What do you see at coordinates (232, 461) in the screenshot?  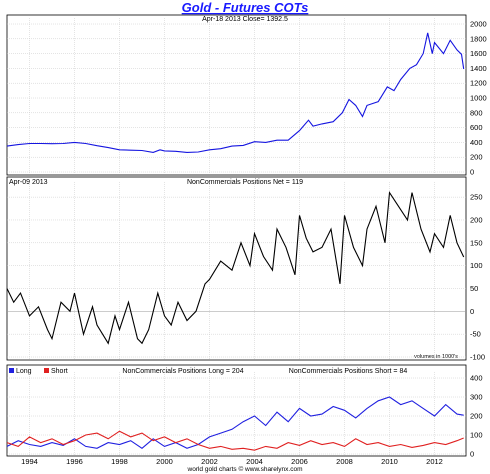 I see `x-axis-ticks: 1994 1996 1998 2000 2002 2004 2006 2008 2010 2012` at bounding box center [232, 461].